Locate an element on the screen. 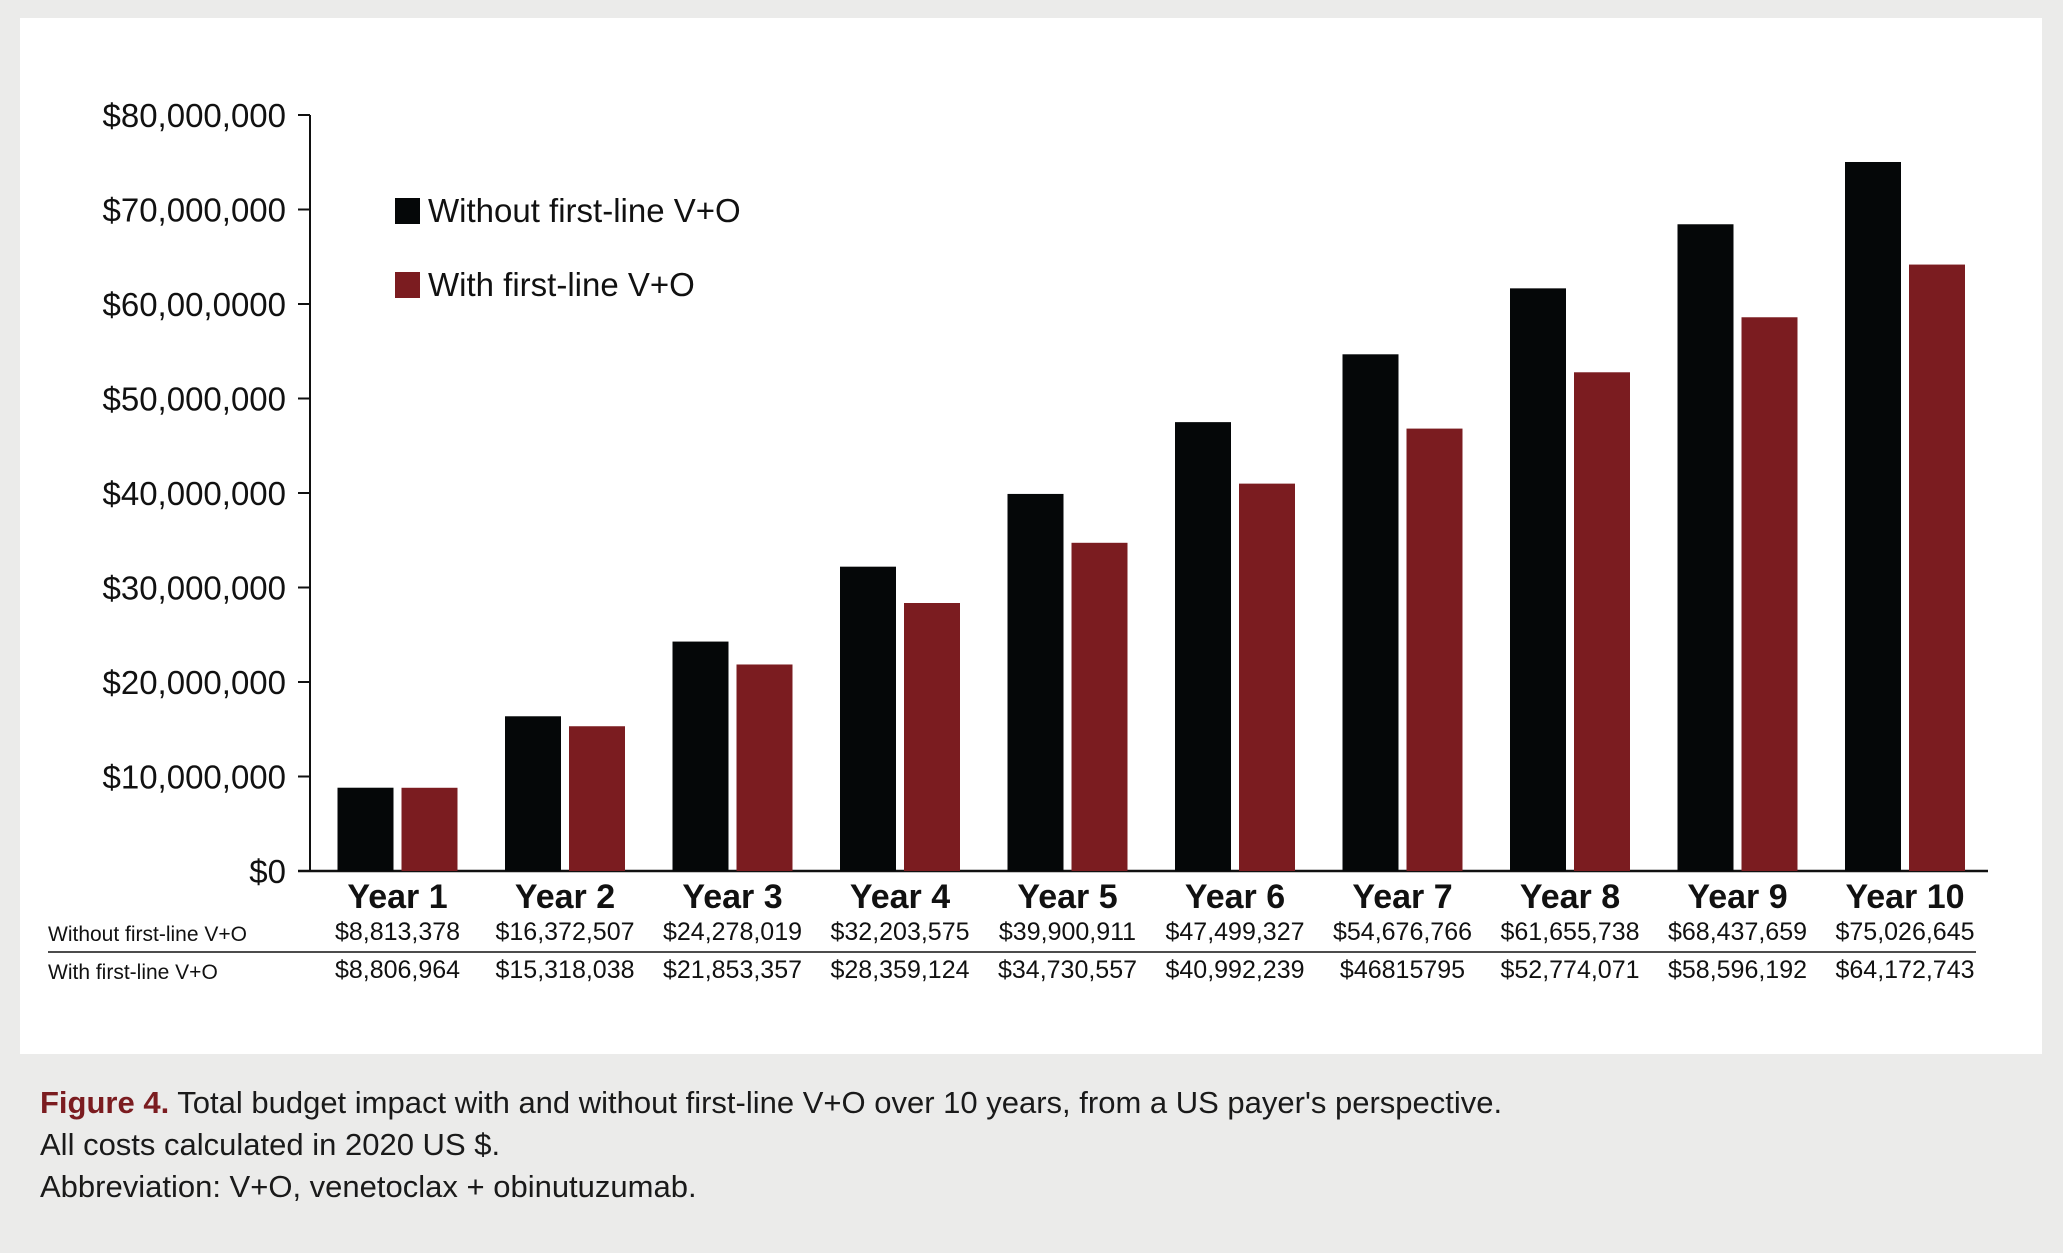 The width and height of the screenshot is (2063, 1253). y-tick-label: $0 is located at coordinates (267, 871).